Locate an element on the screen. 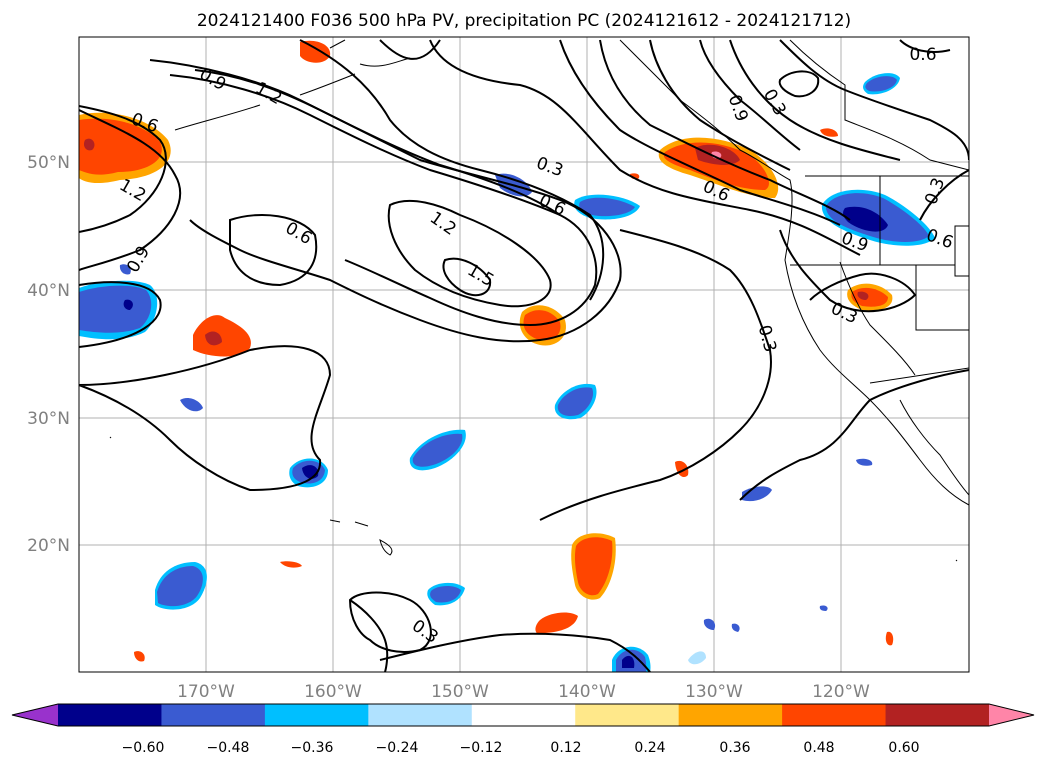 The width and height of the screenshot is (1047, 765). contour-label: 0.6 is located at coordinates (922, 55).